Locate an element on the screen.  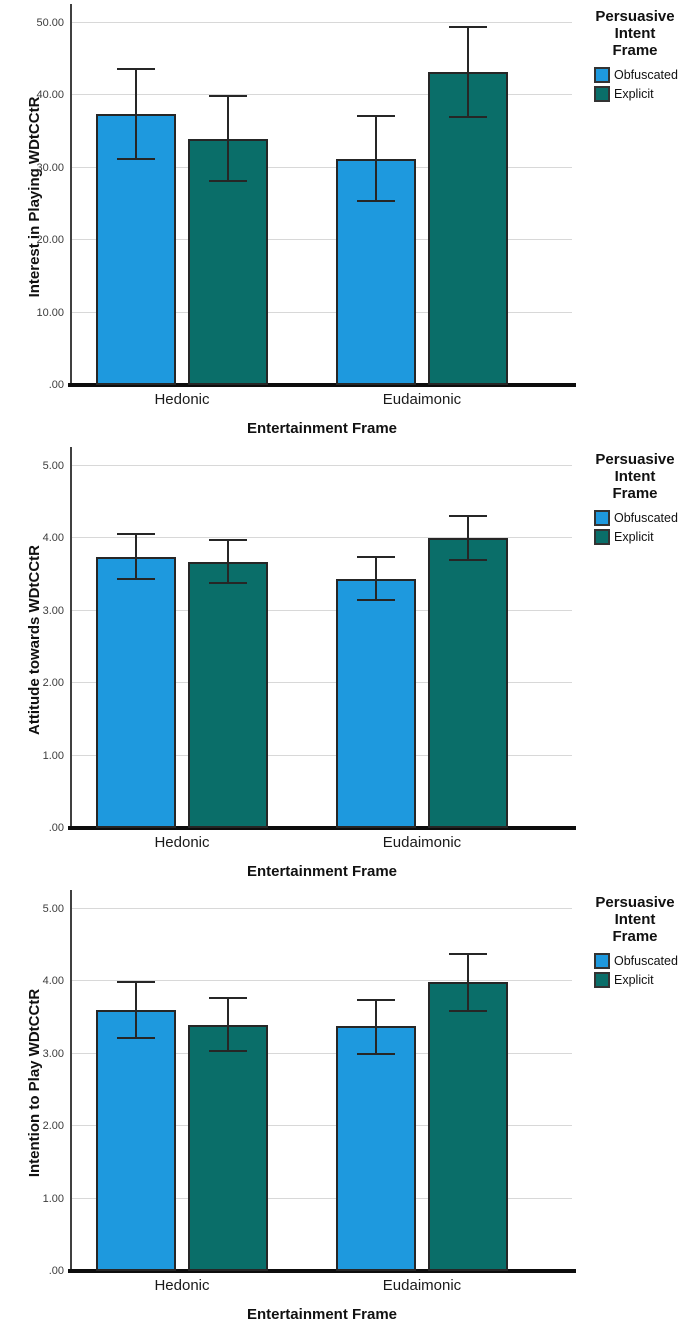
x-tick-label: Hedonic is located at coordinates (182, 1285).